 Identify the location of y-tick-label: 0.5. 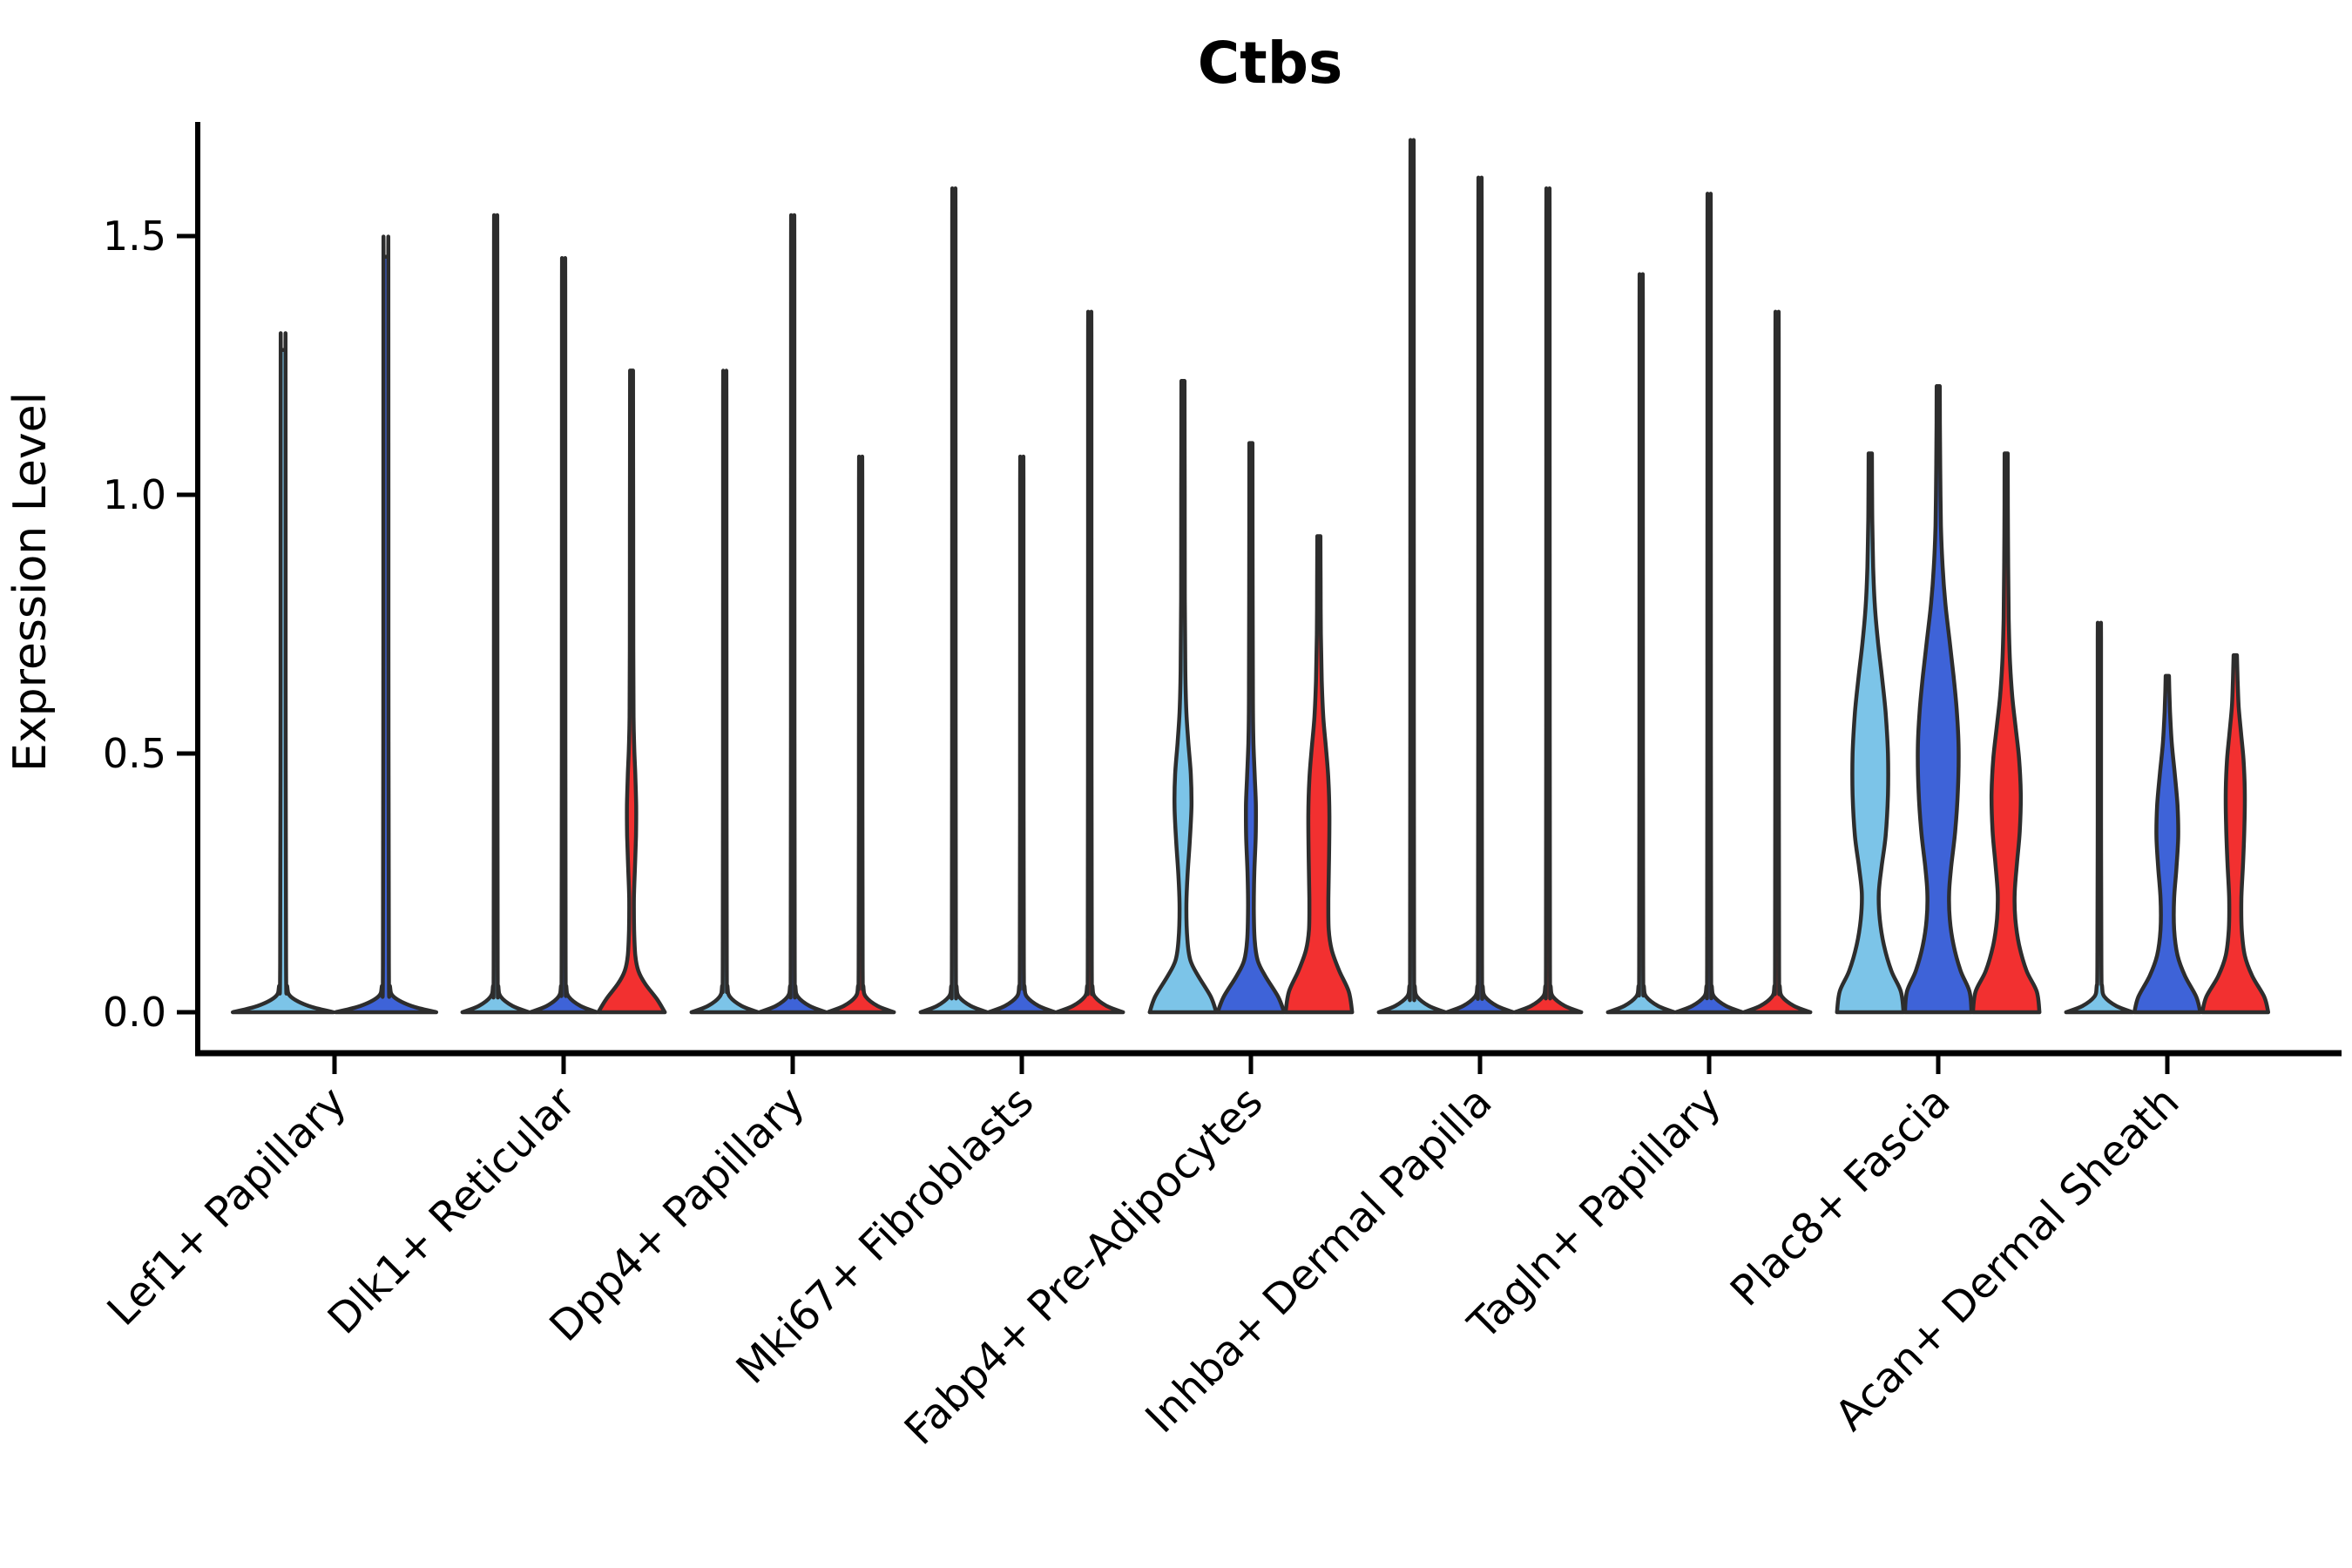
(134, 753).